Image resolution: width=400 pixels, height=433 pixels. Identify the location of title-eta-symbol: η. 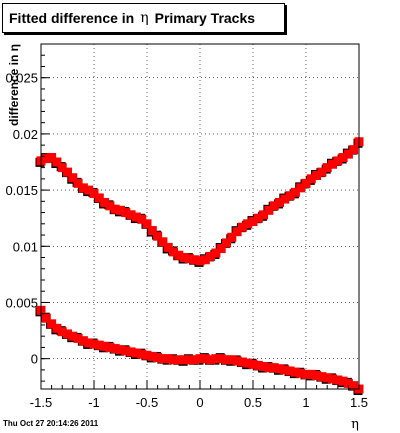
(144, 18).